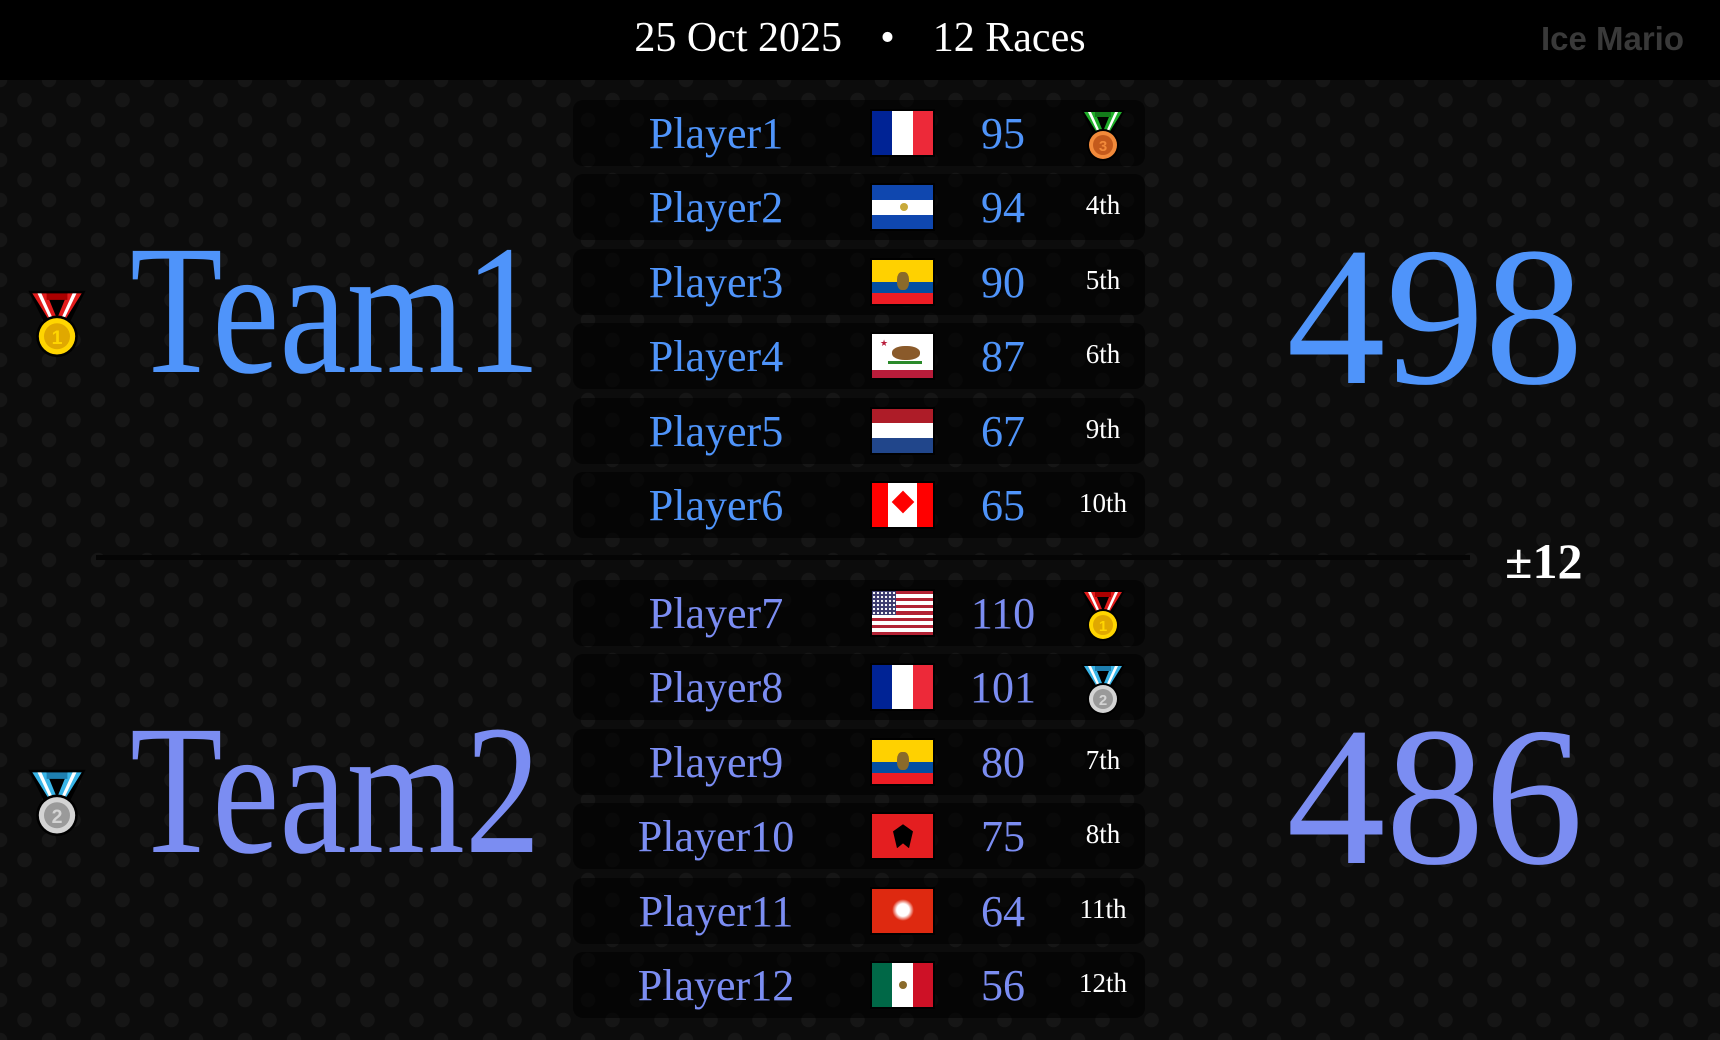 The width and height of the screenshot is (1720, 1040). What do you see at coordinates (1612, 38) in the screenshot?
I see `brand-watermark: Ice Mario` at bounding box center [1612, 38].